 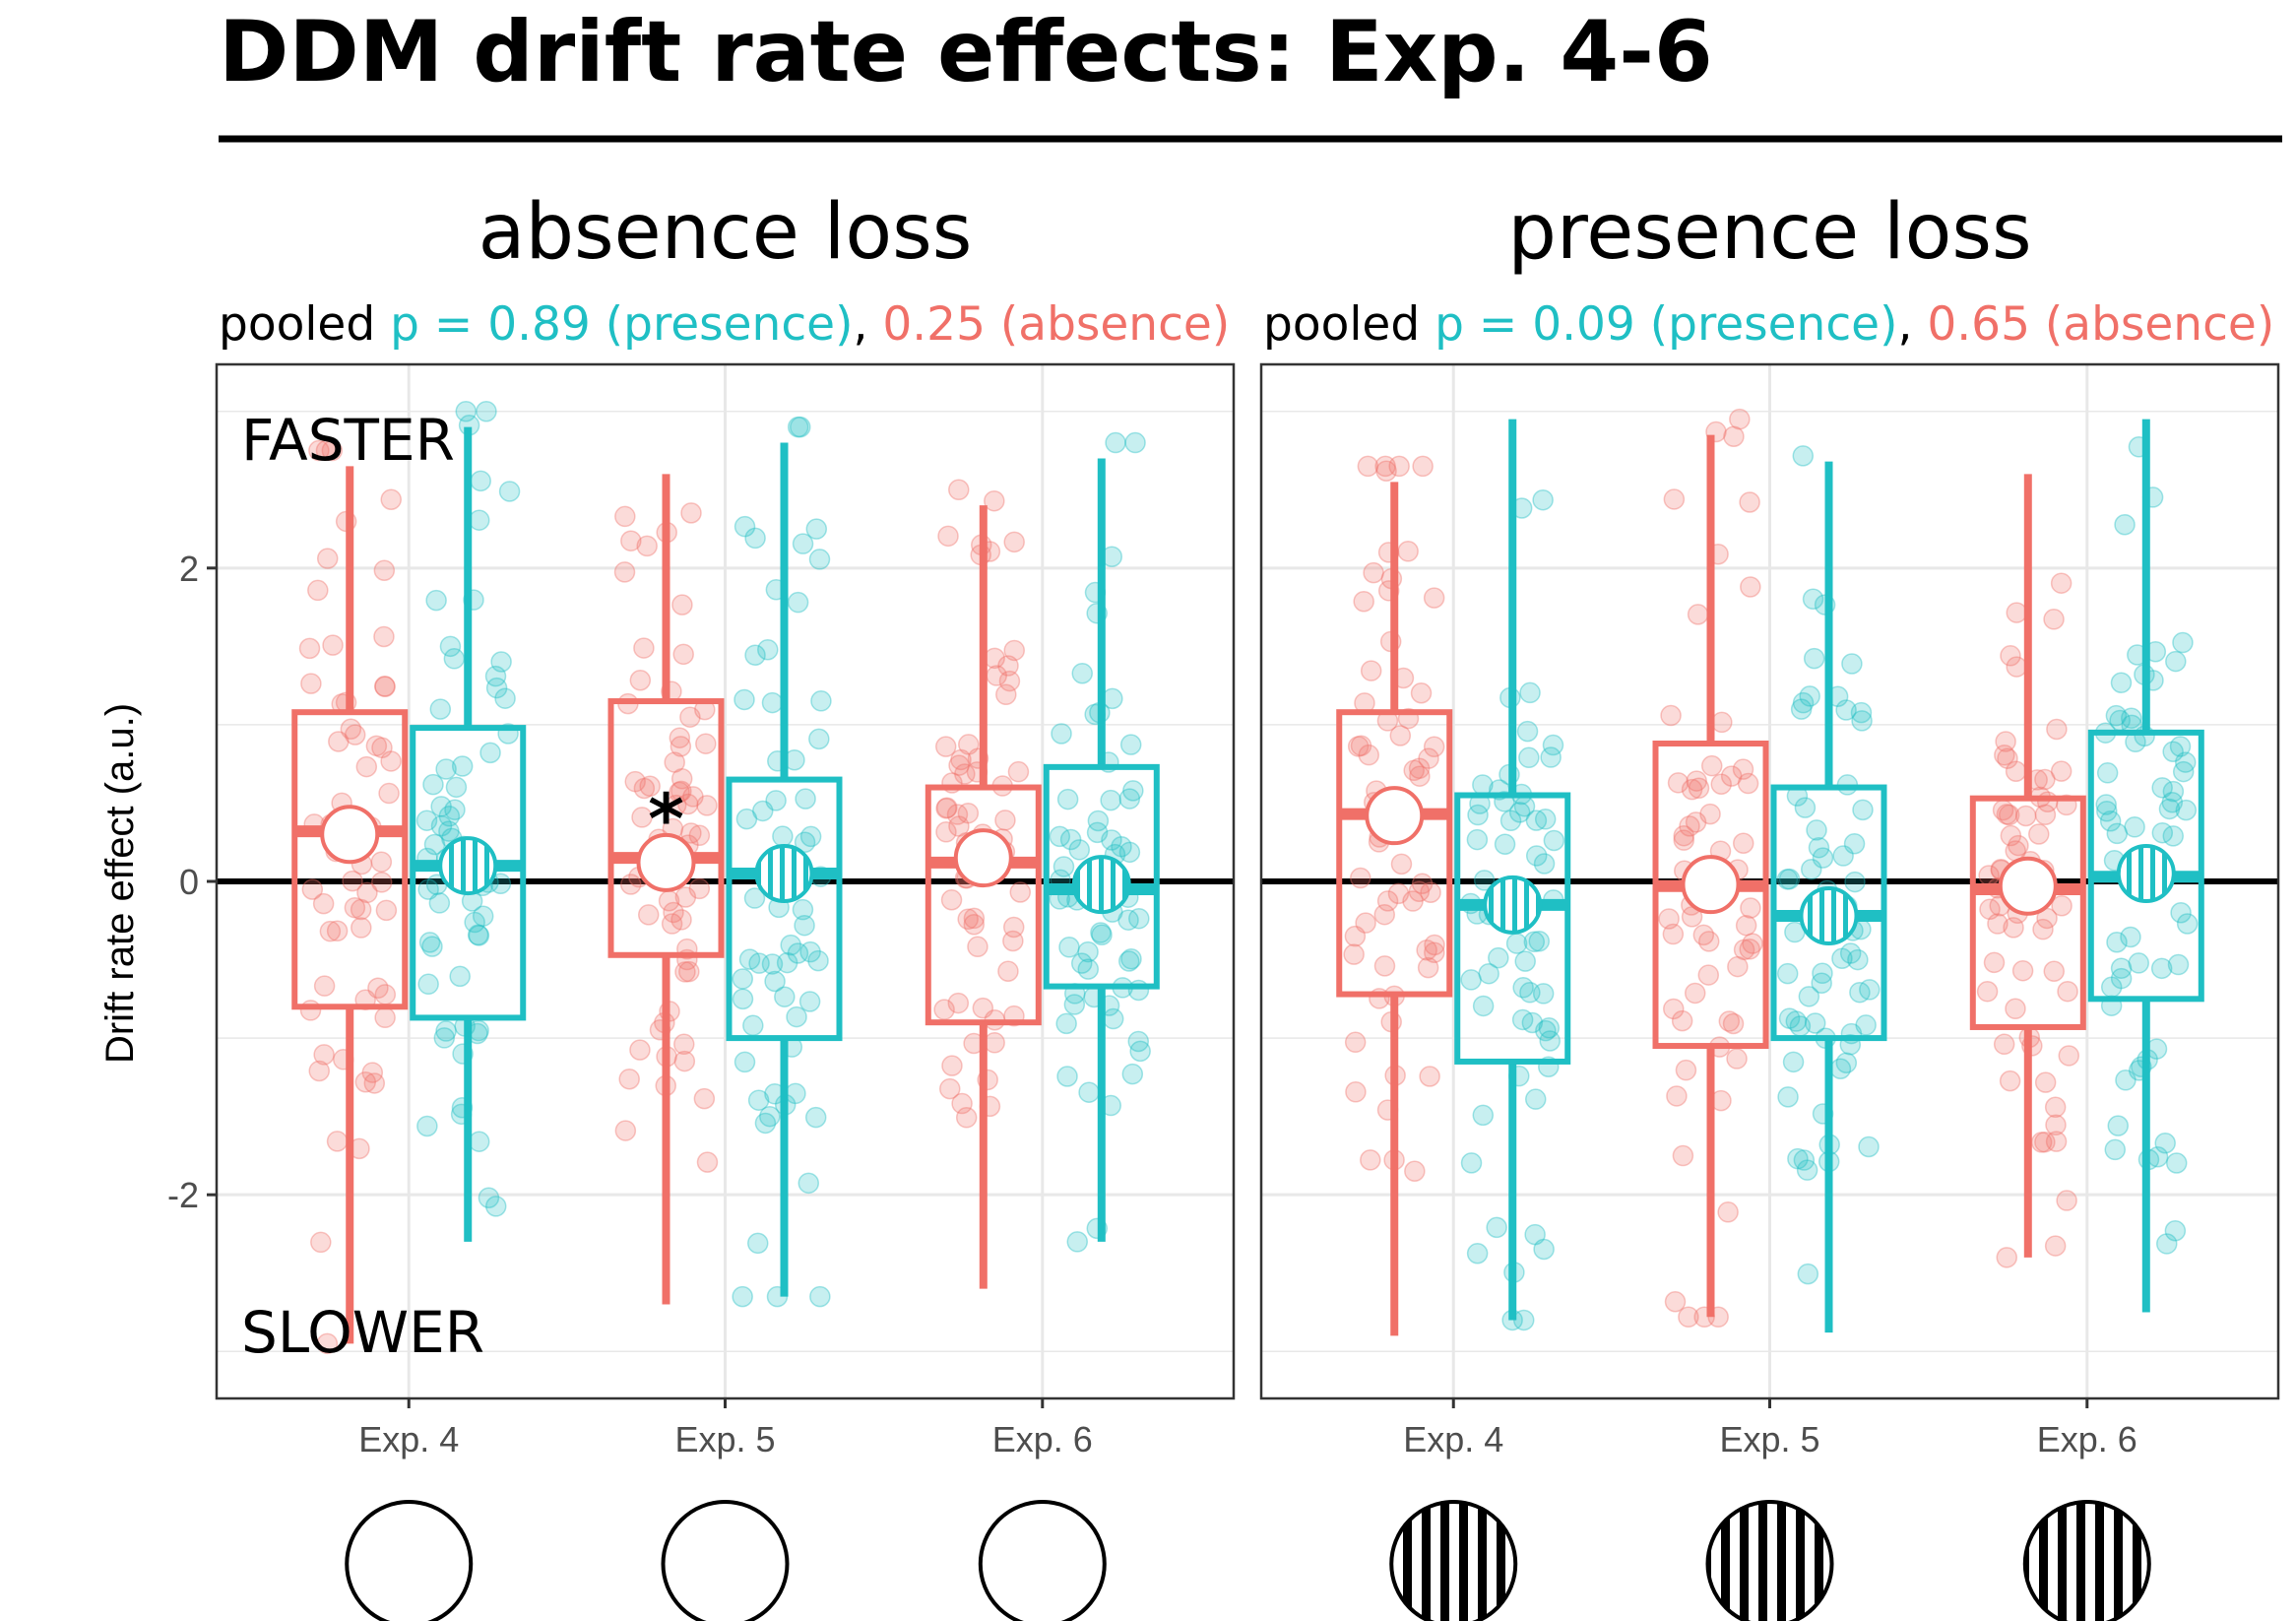 I want to click on x-tick-label: Exp. 5, so click(x=1769, y=1439).